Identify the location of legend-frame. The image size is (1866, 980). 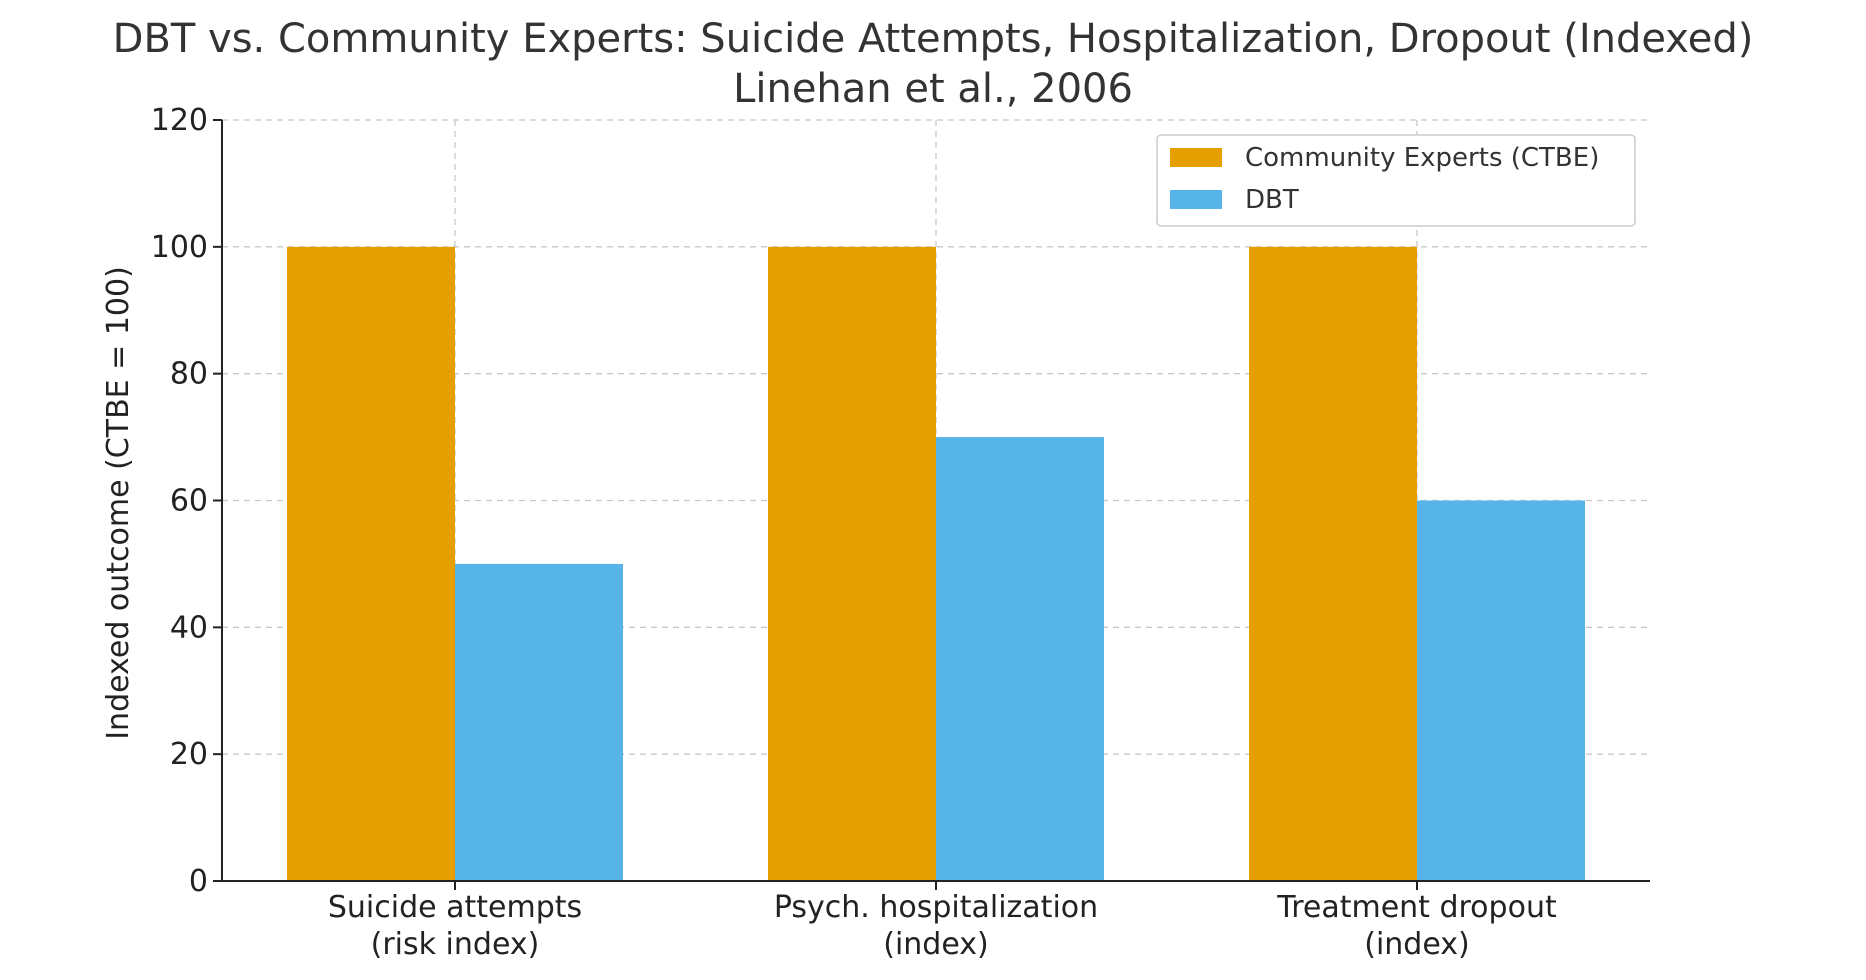
(1396, 180).